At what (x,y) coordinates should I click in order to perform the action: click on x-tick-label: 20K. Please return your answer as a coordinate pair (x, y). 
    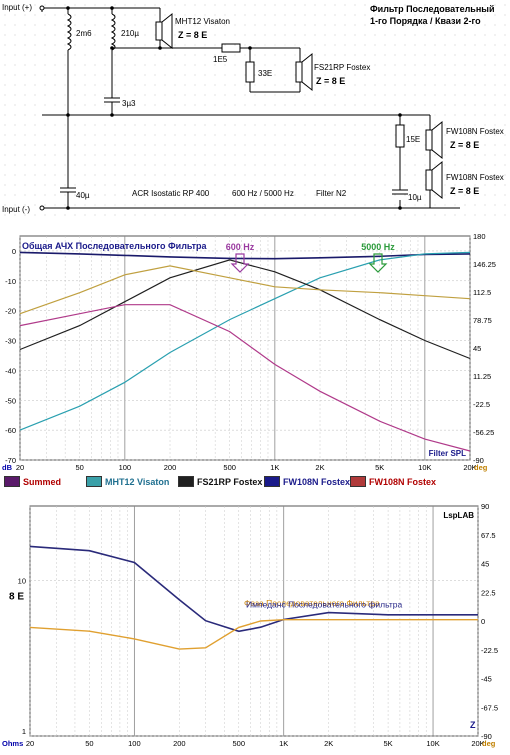
    Looking at the image, I should click on (469, 467).